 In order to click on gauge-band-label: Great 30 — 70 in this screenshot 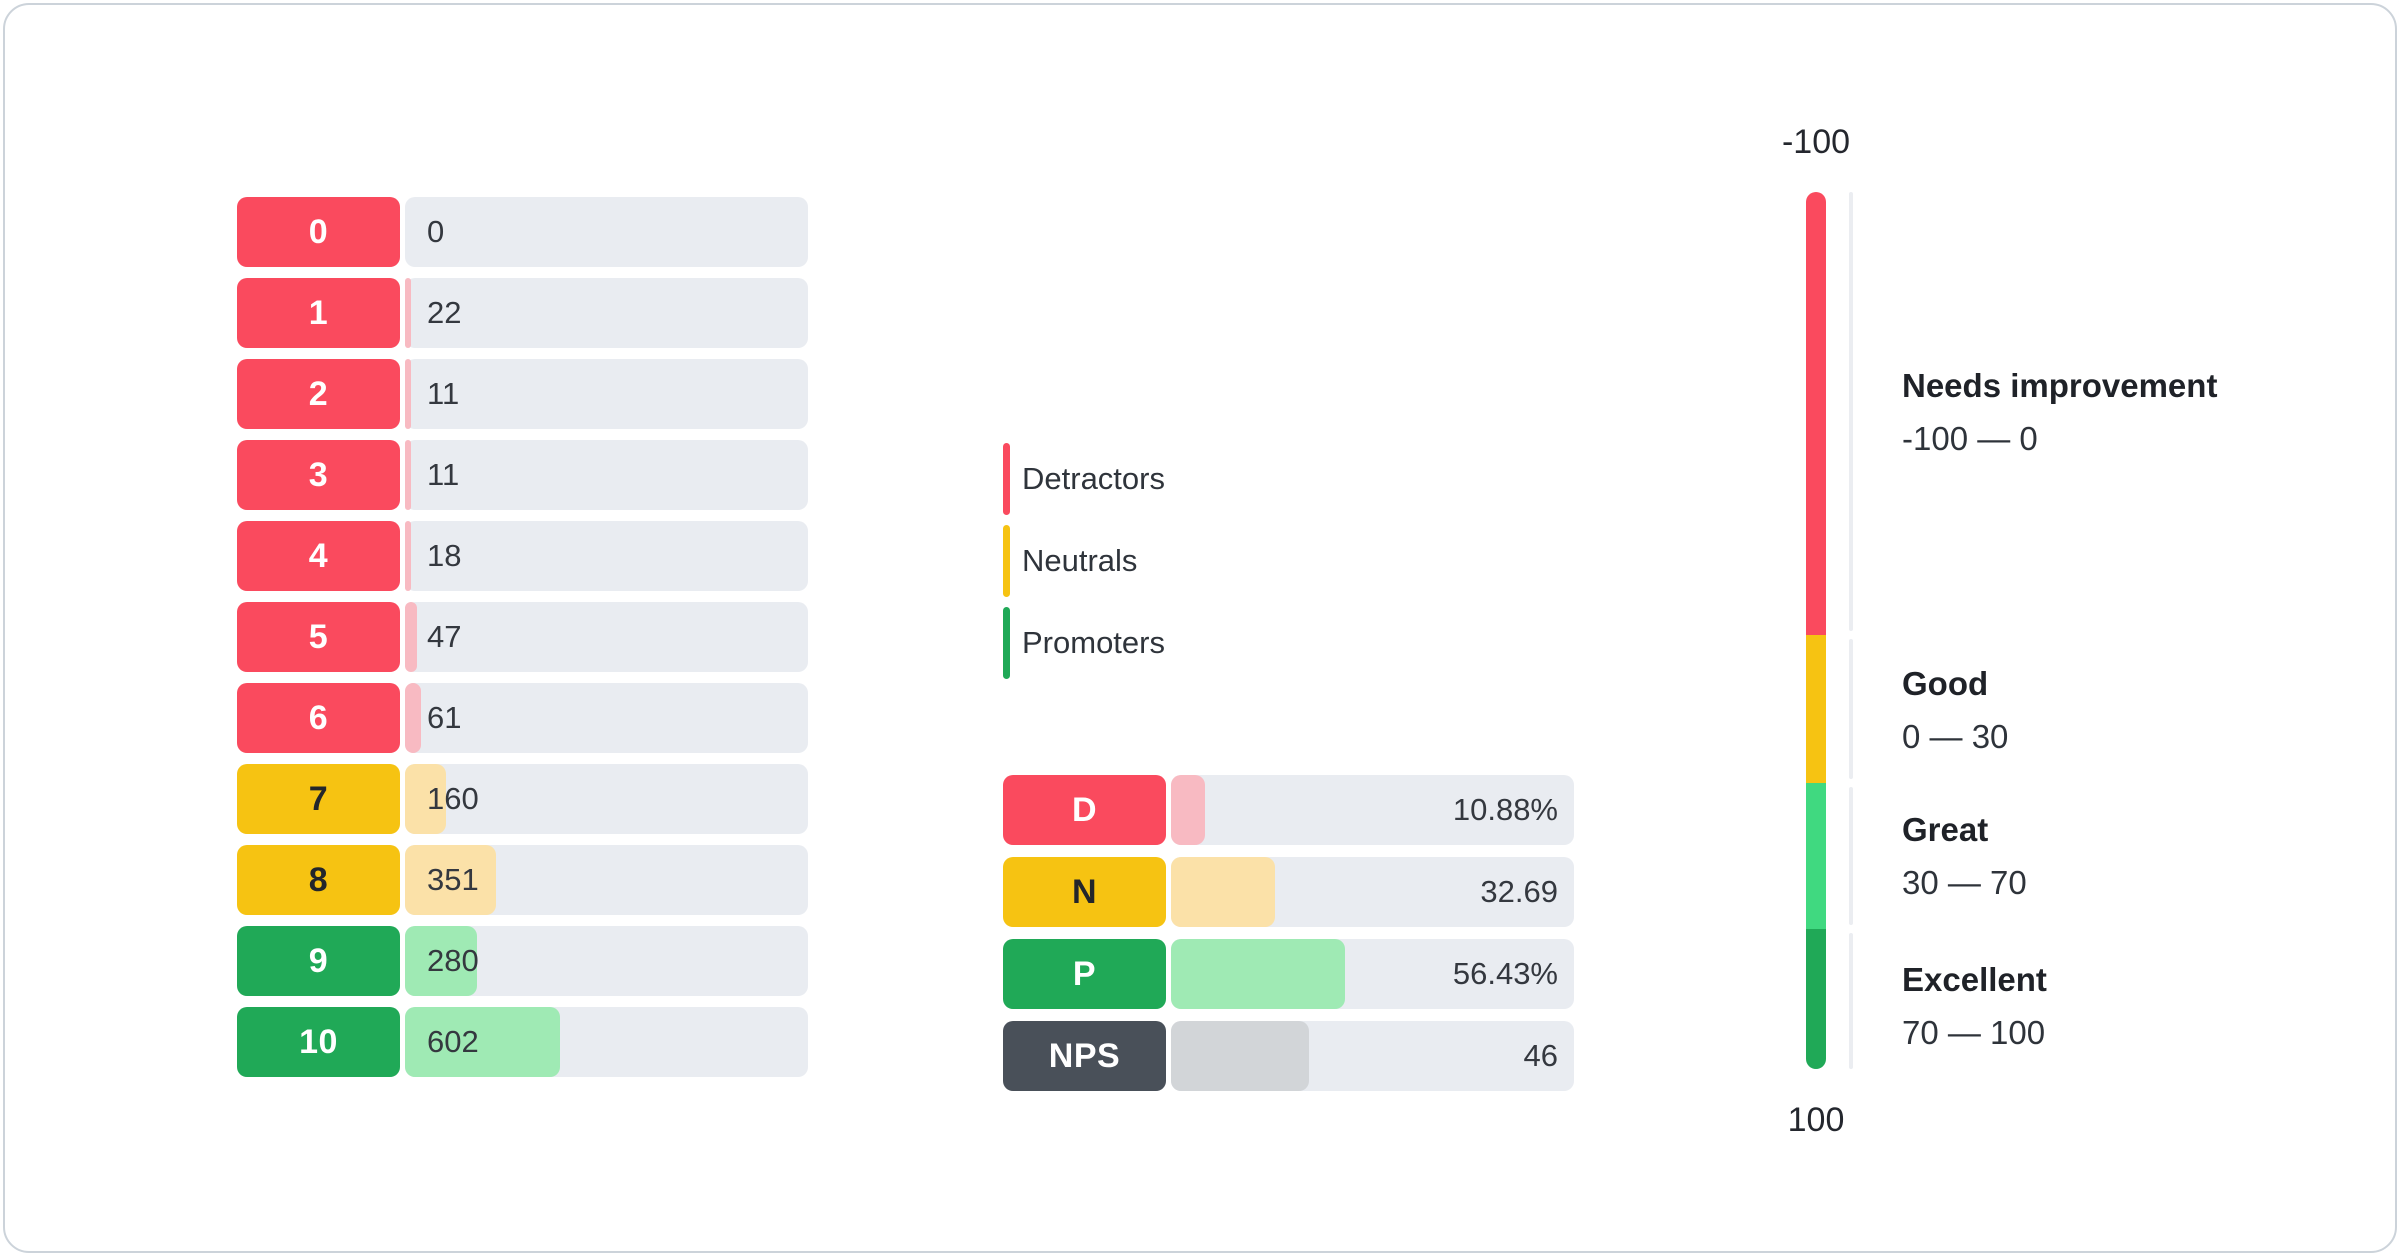, I will do `click(2122, 856)`.